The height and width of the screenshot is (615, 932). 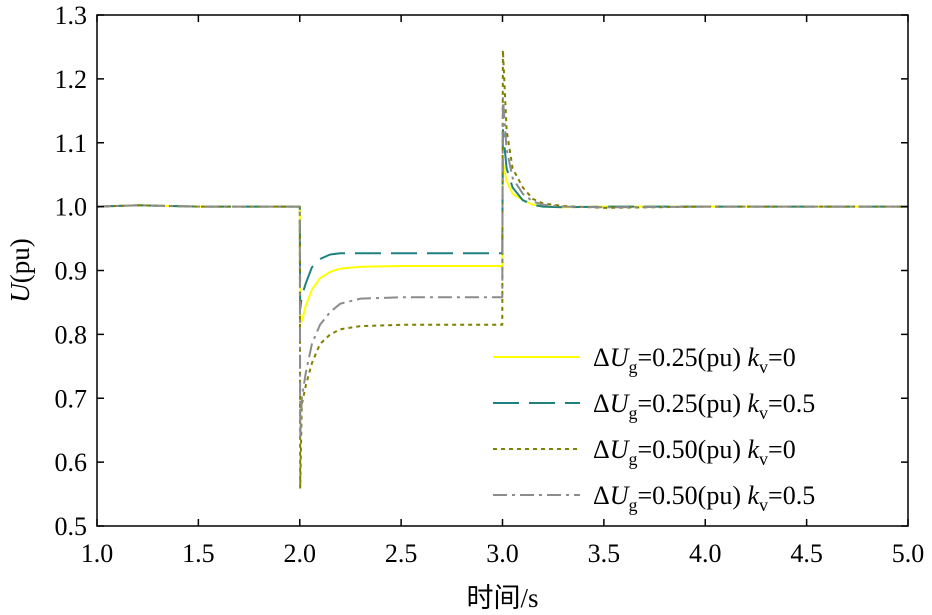 I want to click on x-tick-label: 4.0, so click(x=705, y=553).